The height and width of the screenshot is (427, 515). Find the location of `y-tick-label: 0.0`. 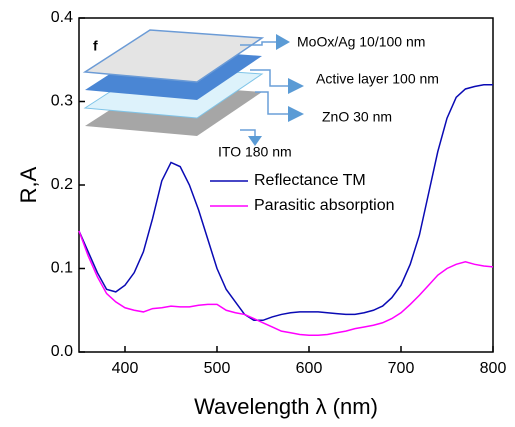

y-tick-label: 0.0 is located at coordinates (62, 351).